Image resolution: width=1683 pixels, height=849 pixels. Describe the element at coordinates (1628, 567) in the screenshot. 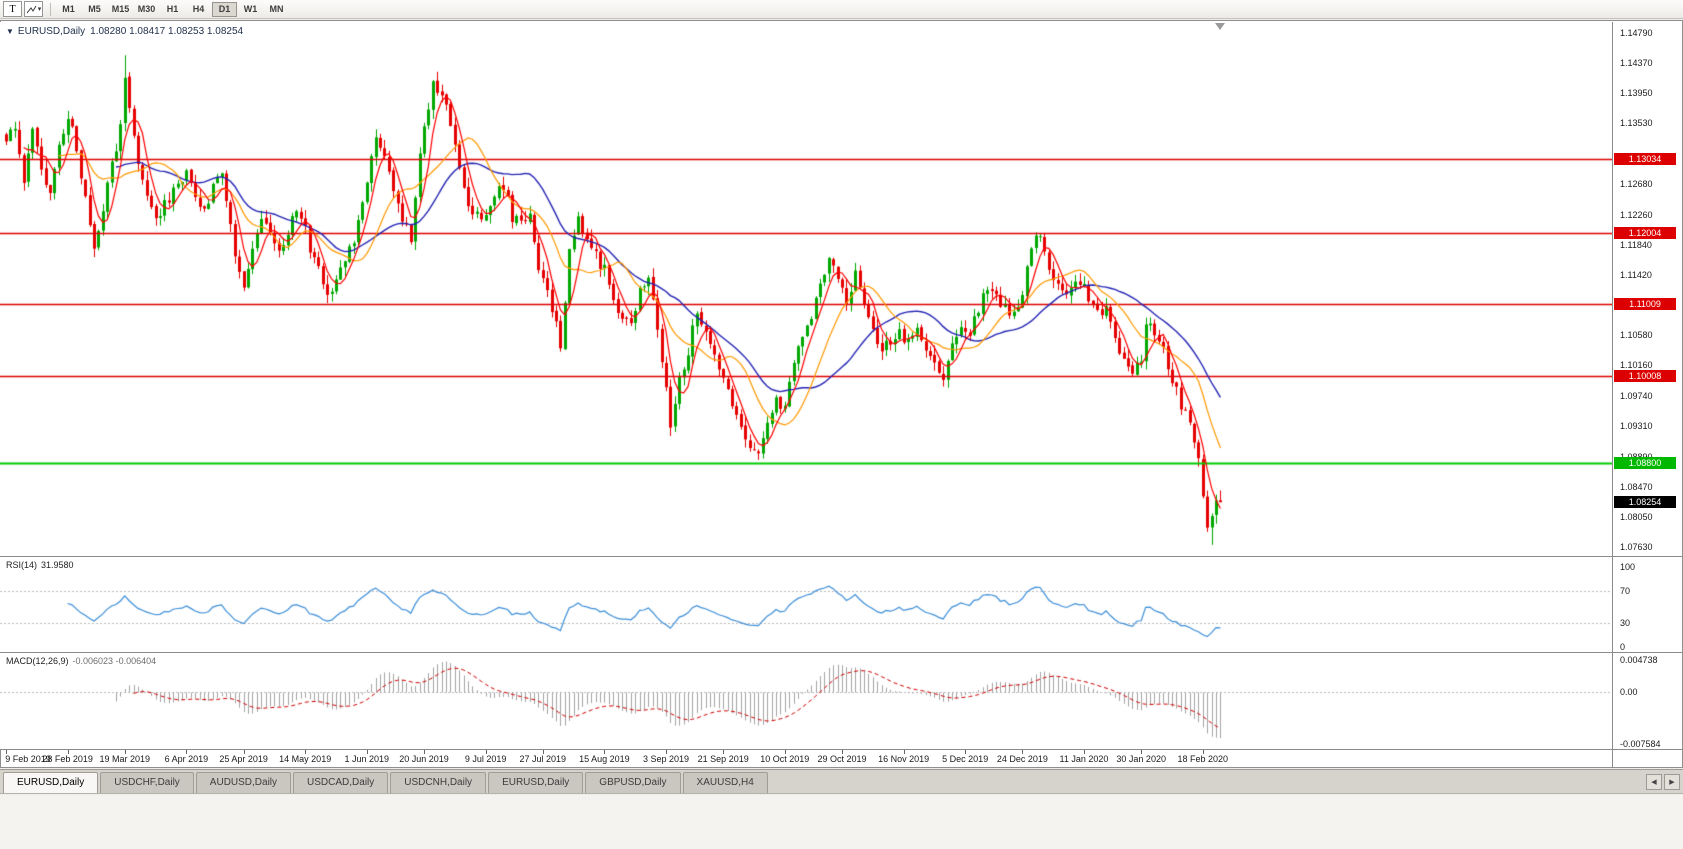

I see `rsi-axis-label: 100` at that location.